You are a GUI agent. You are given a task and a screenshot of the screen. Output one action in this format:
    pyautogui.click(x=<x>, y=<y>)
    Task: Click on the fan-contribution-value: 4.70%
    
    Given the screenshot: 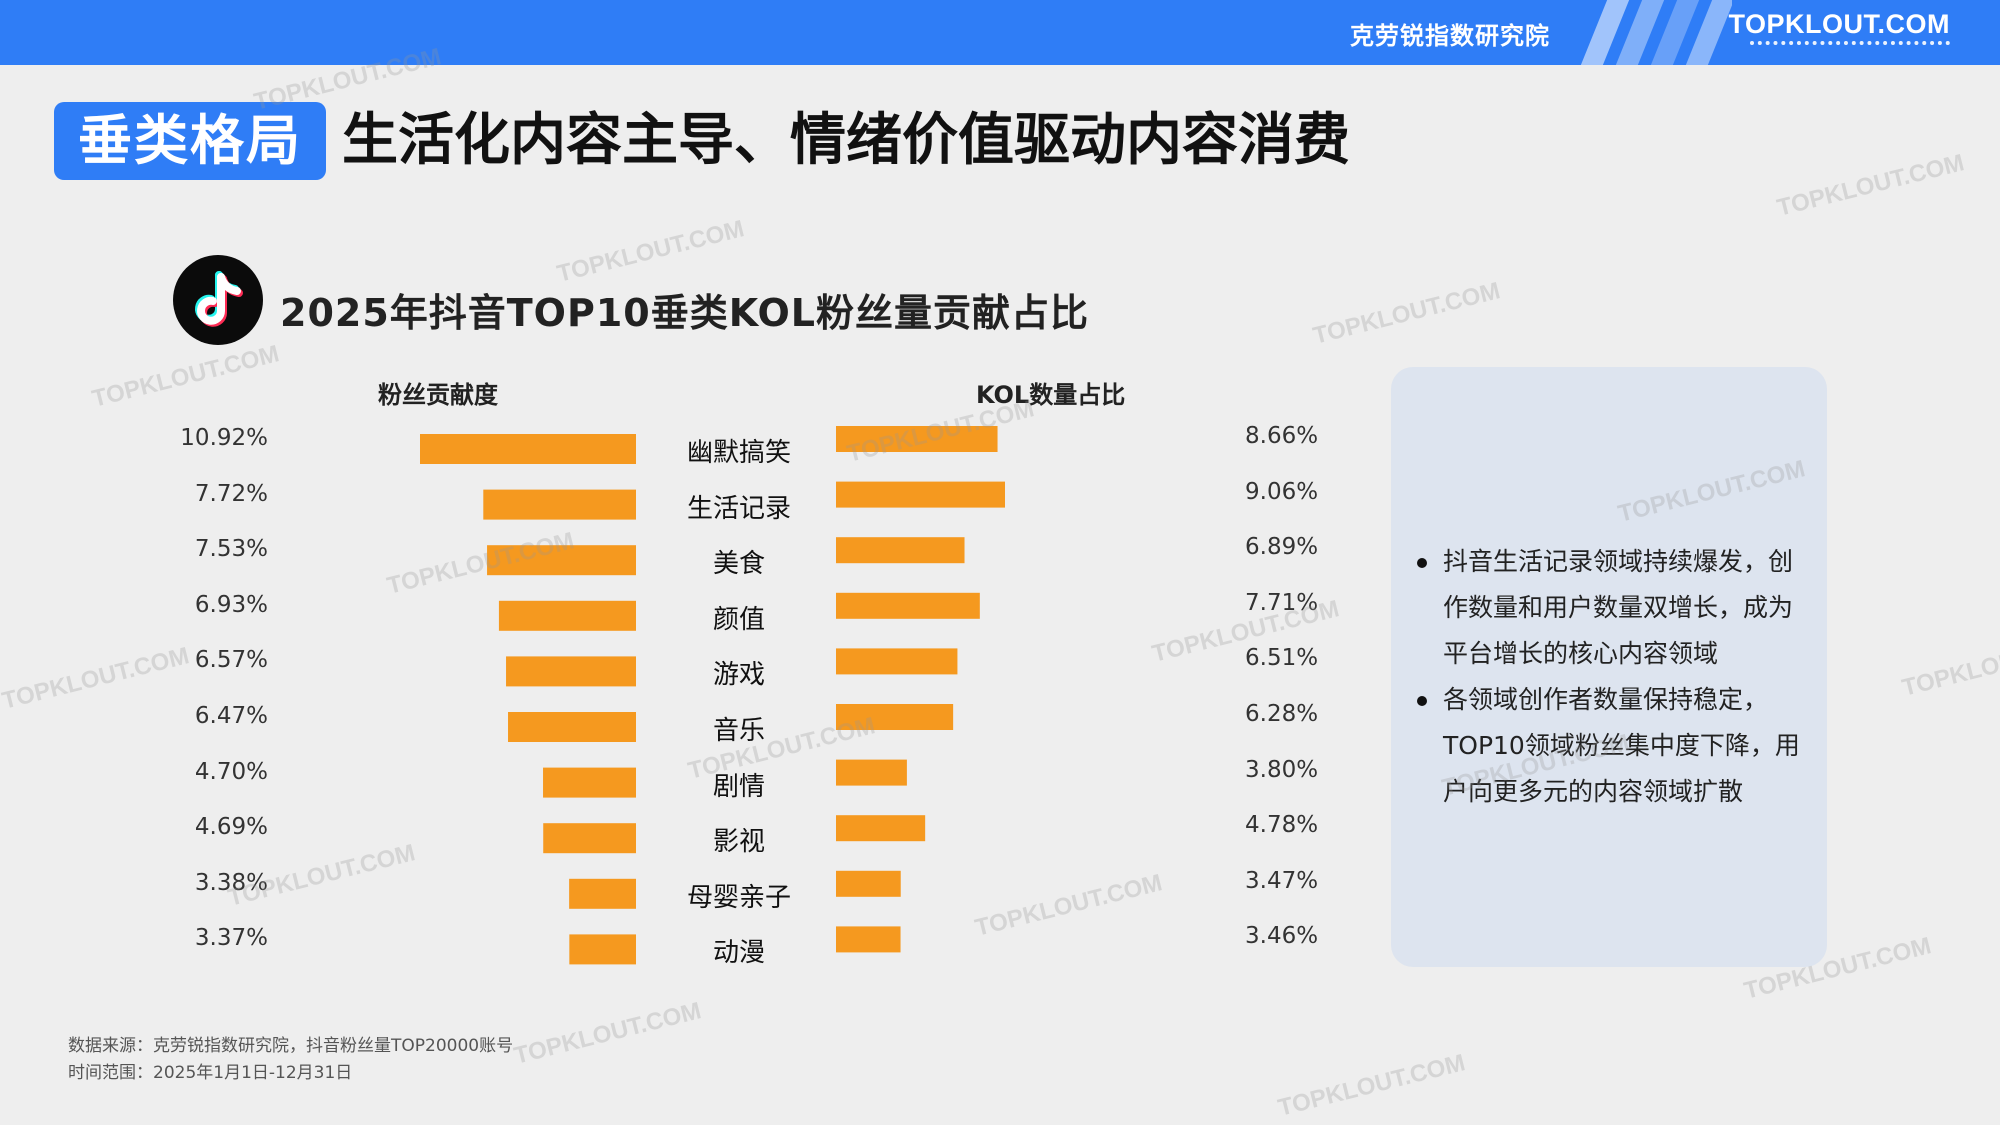 What is the action you would take?
    pyautogui.click(x=231, y=771)
    